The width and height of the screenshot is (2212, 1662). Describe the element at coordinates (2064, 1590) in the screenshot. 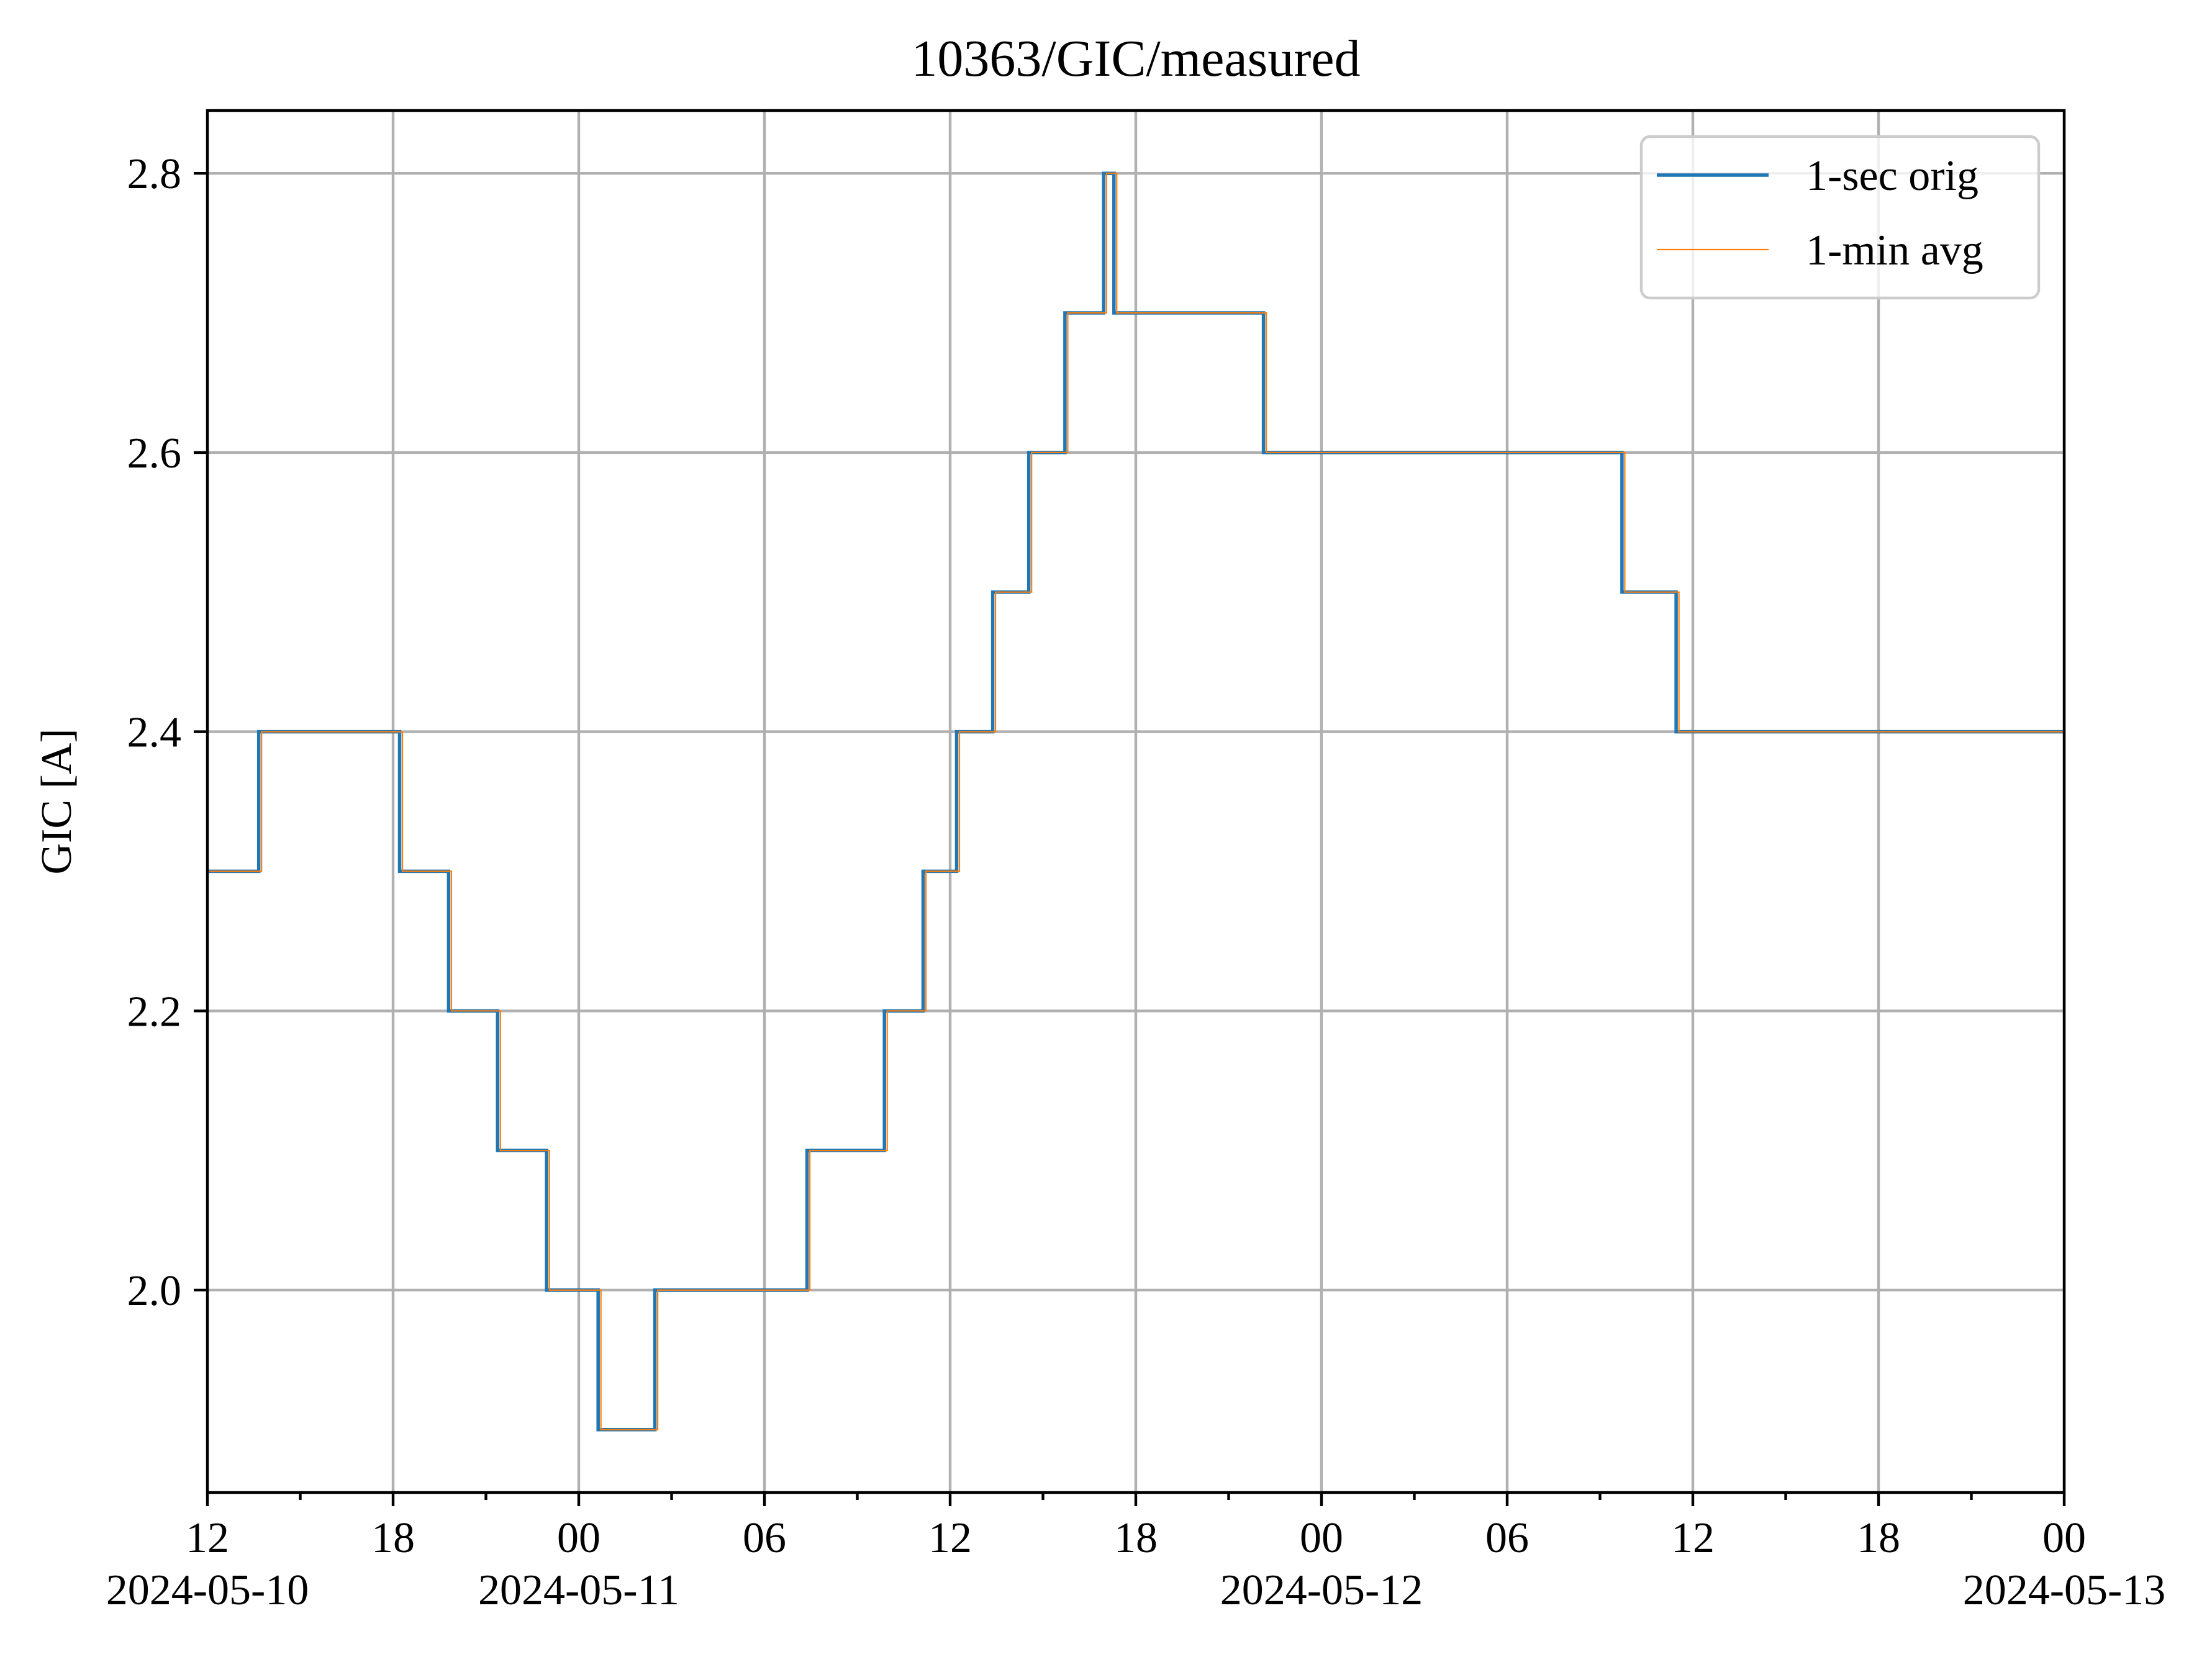

I see `x-tick-date-label: 2024-05-13` at that location.